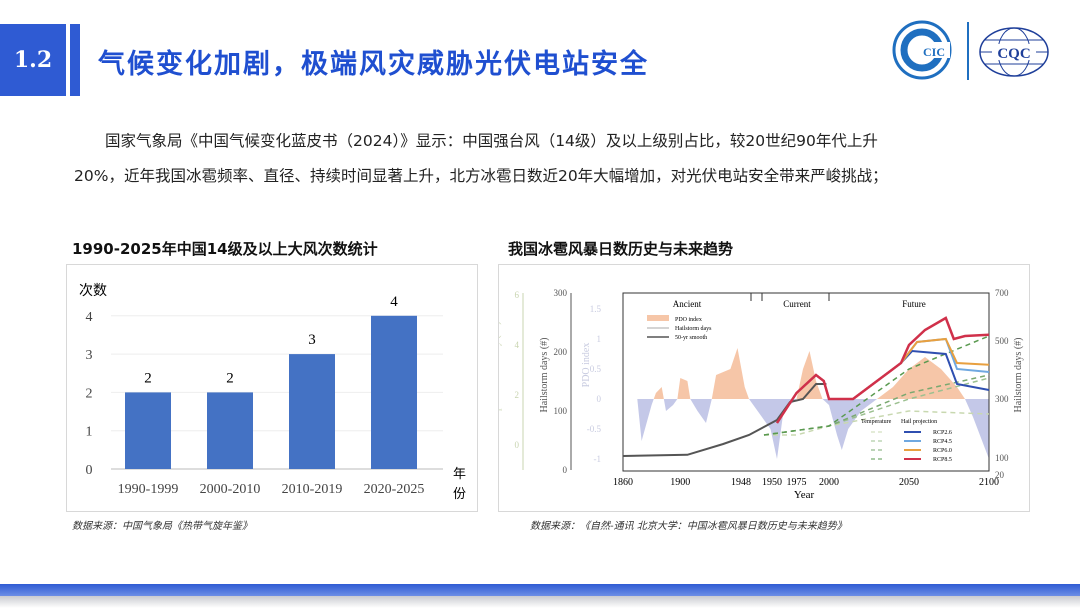 This screenshot has height=608, width=1080. I want to click on pdo-positive-area, so click(813, 373).